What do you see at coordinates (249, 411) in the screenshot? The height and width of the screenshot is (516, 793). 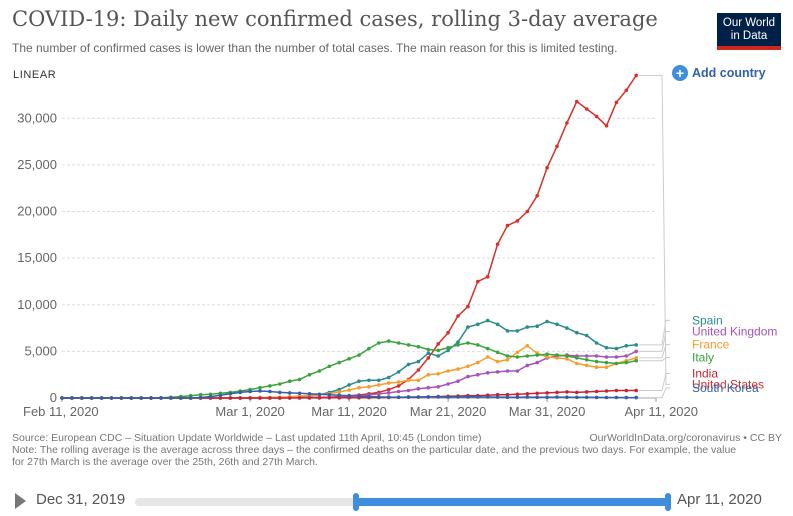 I see `x-tick-label: Mar 1, 2020` at bounding box center [249, 411].